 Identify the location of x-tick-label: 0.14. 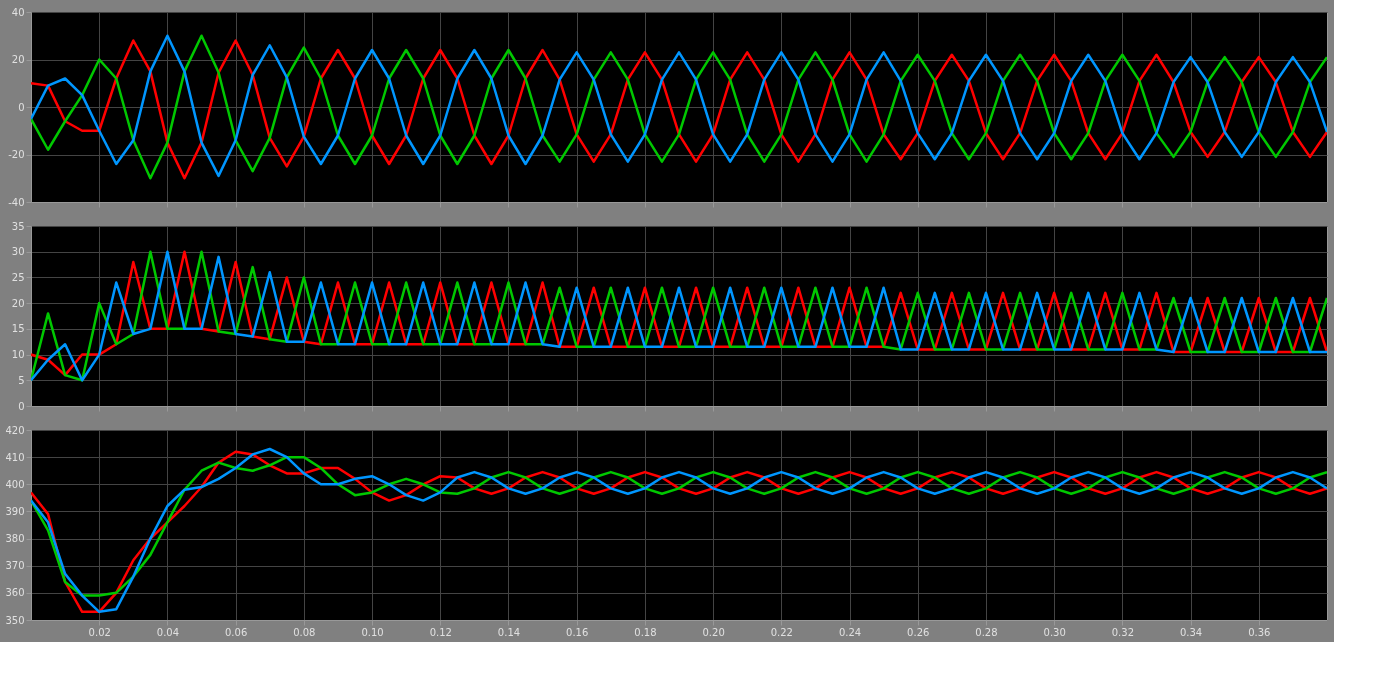
(509, 632).